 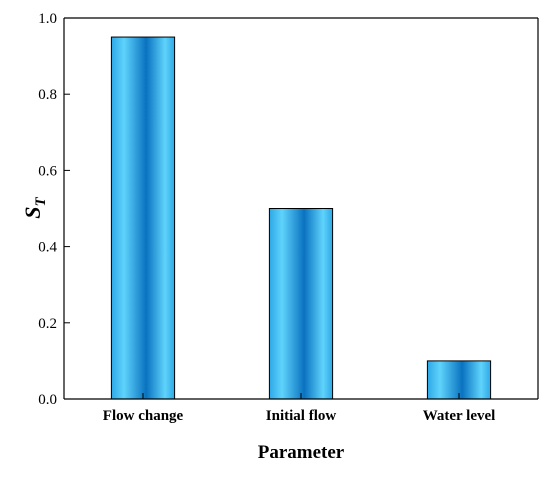 What do you see at coordinates (301, 452) in the screenshot?
I see `x-axis-title: Parameter` at bounding box center [301, 452].